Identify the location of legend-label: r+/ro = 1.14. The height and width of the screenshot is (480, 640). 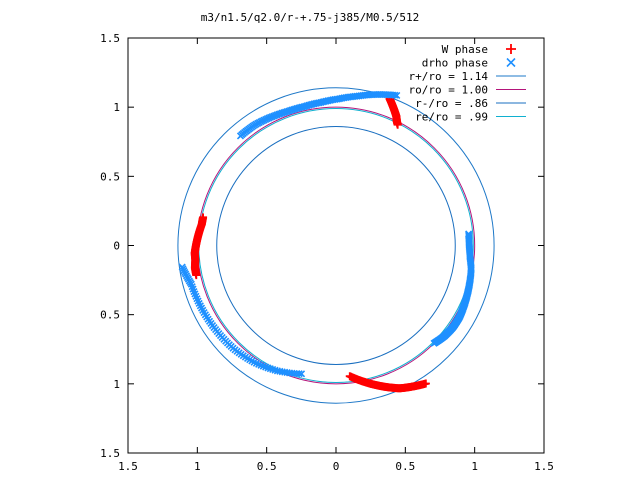
(449, 76).